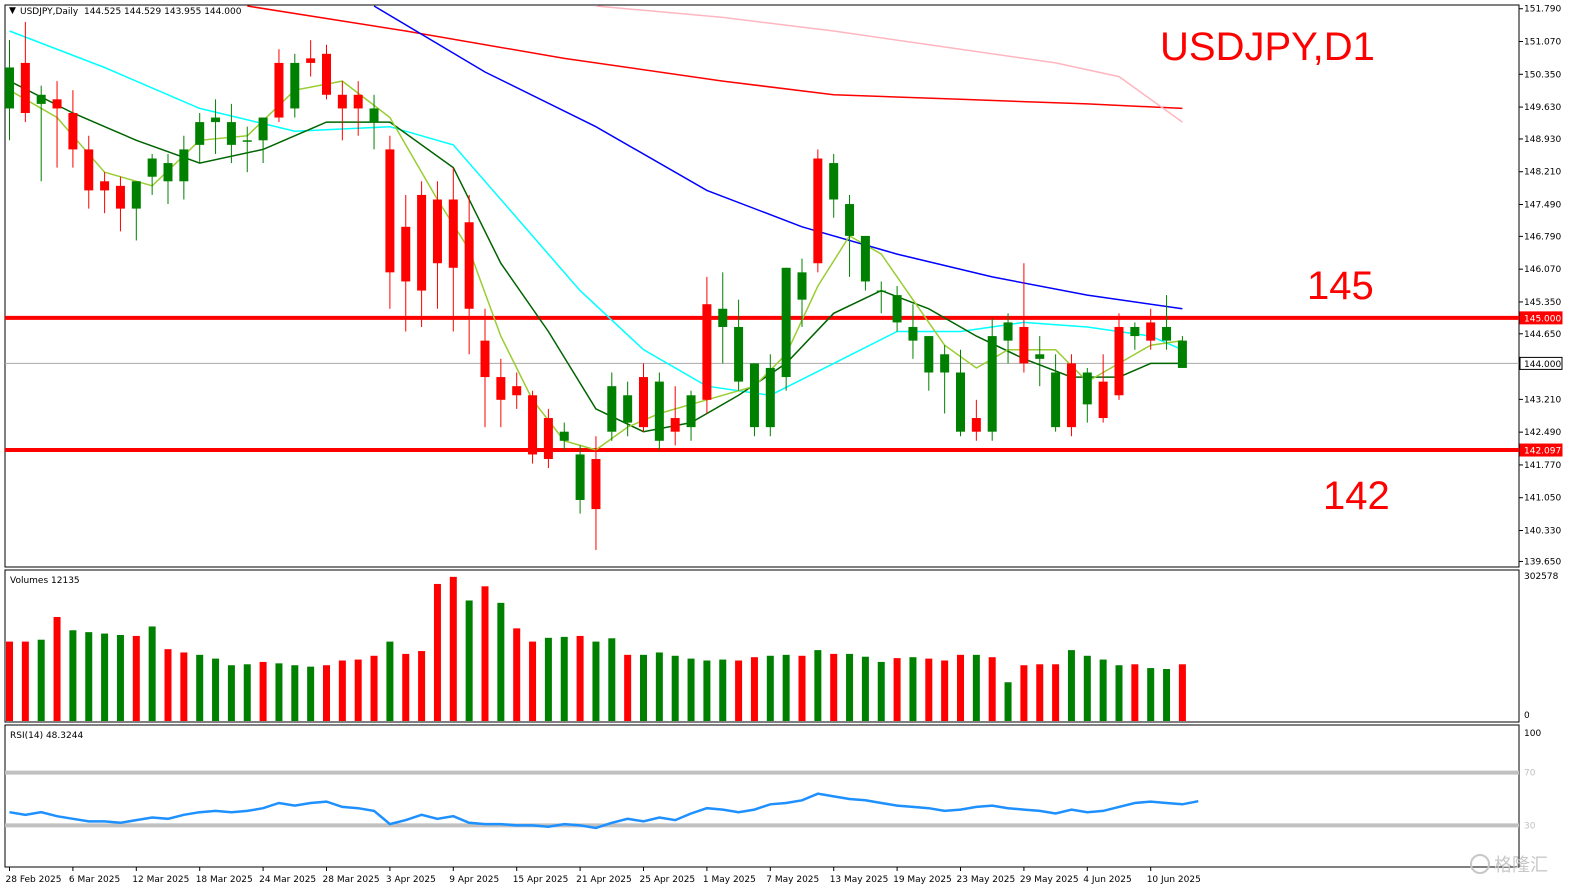 The image size is (1578, 893). What do you see at coordinates (1542, 270) in the screenshot?
I see `price-tick-label: 146.070` at bounding box center [1542, 270].